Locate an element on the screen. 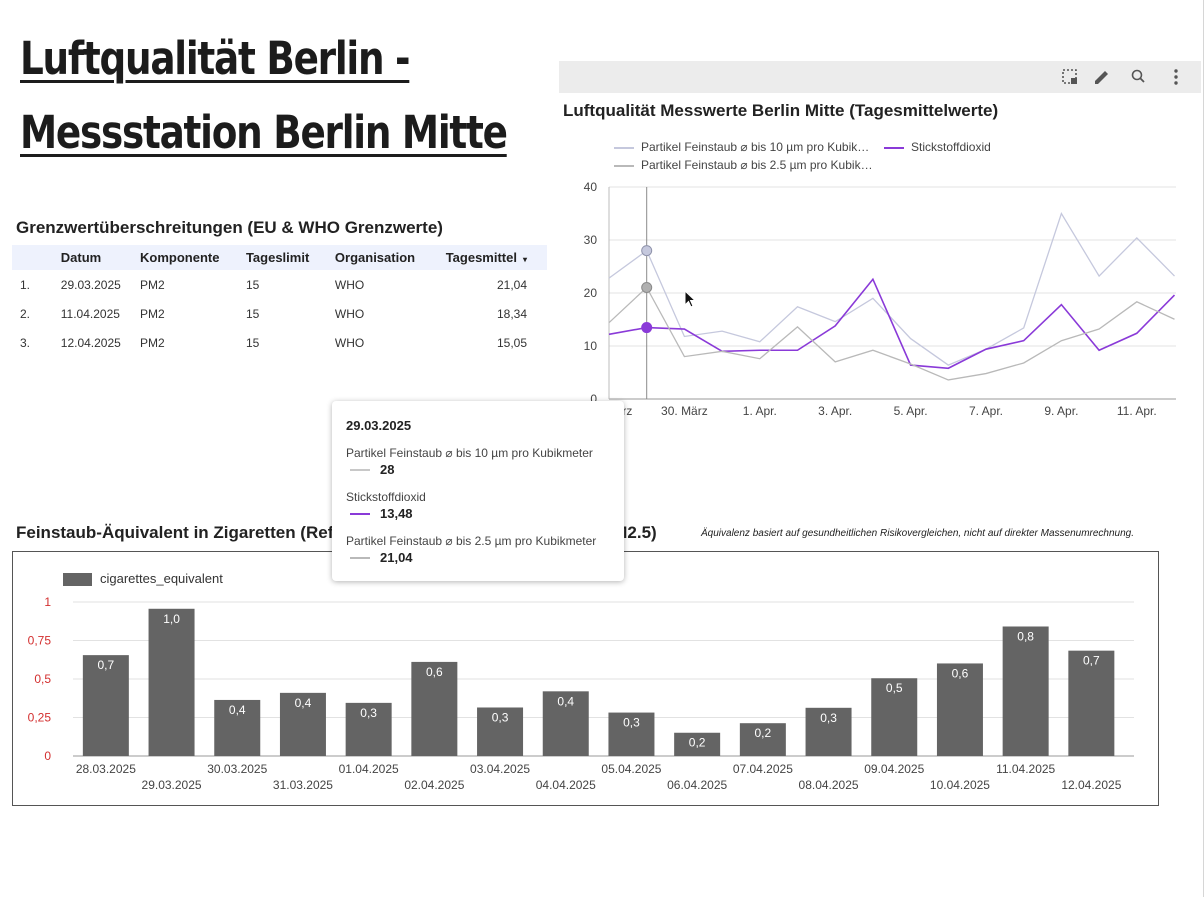 The image size is (1204, 897). header-date: Datum is located at coordinates (100, 257).